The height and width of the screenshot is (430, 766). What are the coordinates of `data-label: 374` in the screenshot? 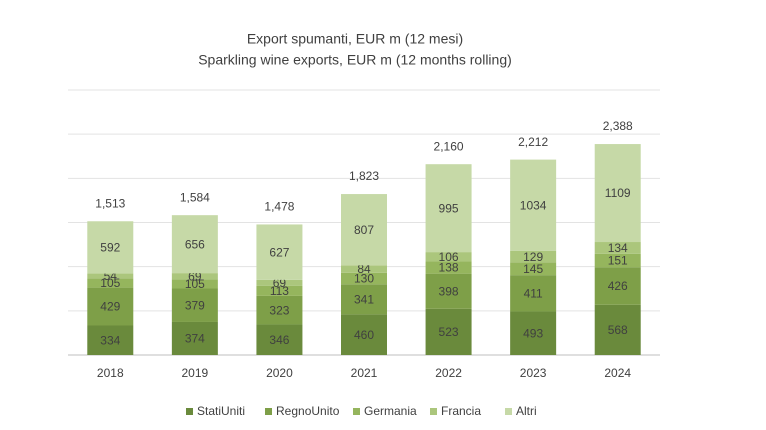 It's located at (195, 339).